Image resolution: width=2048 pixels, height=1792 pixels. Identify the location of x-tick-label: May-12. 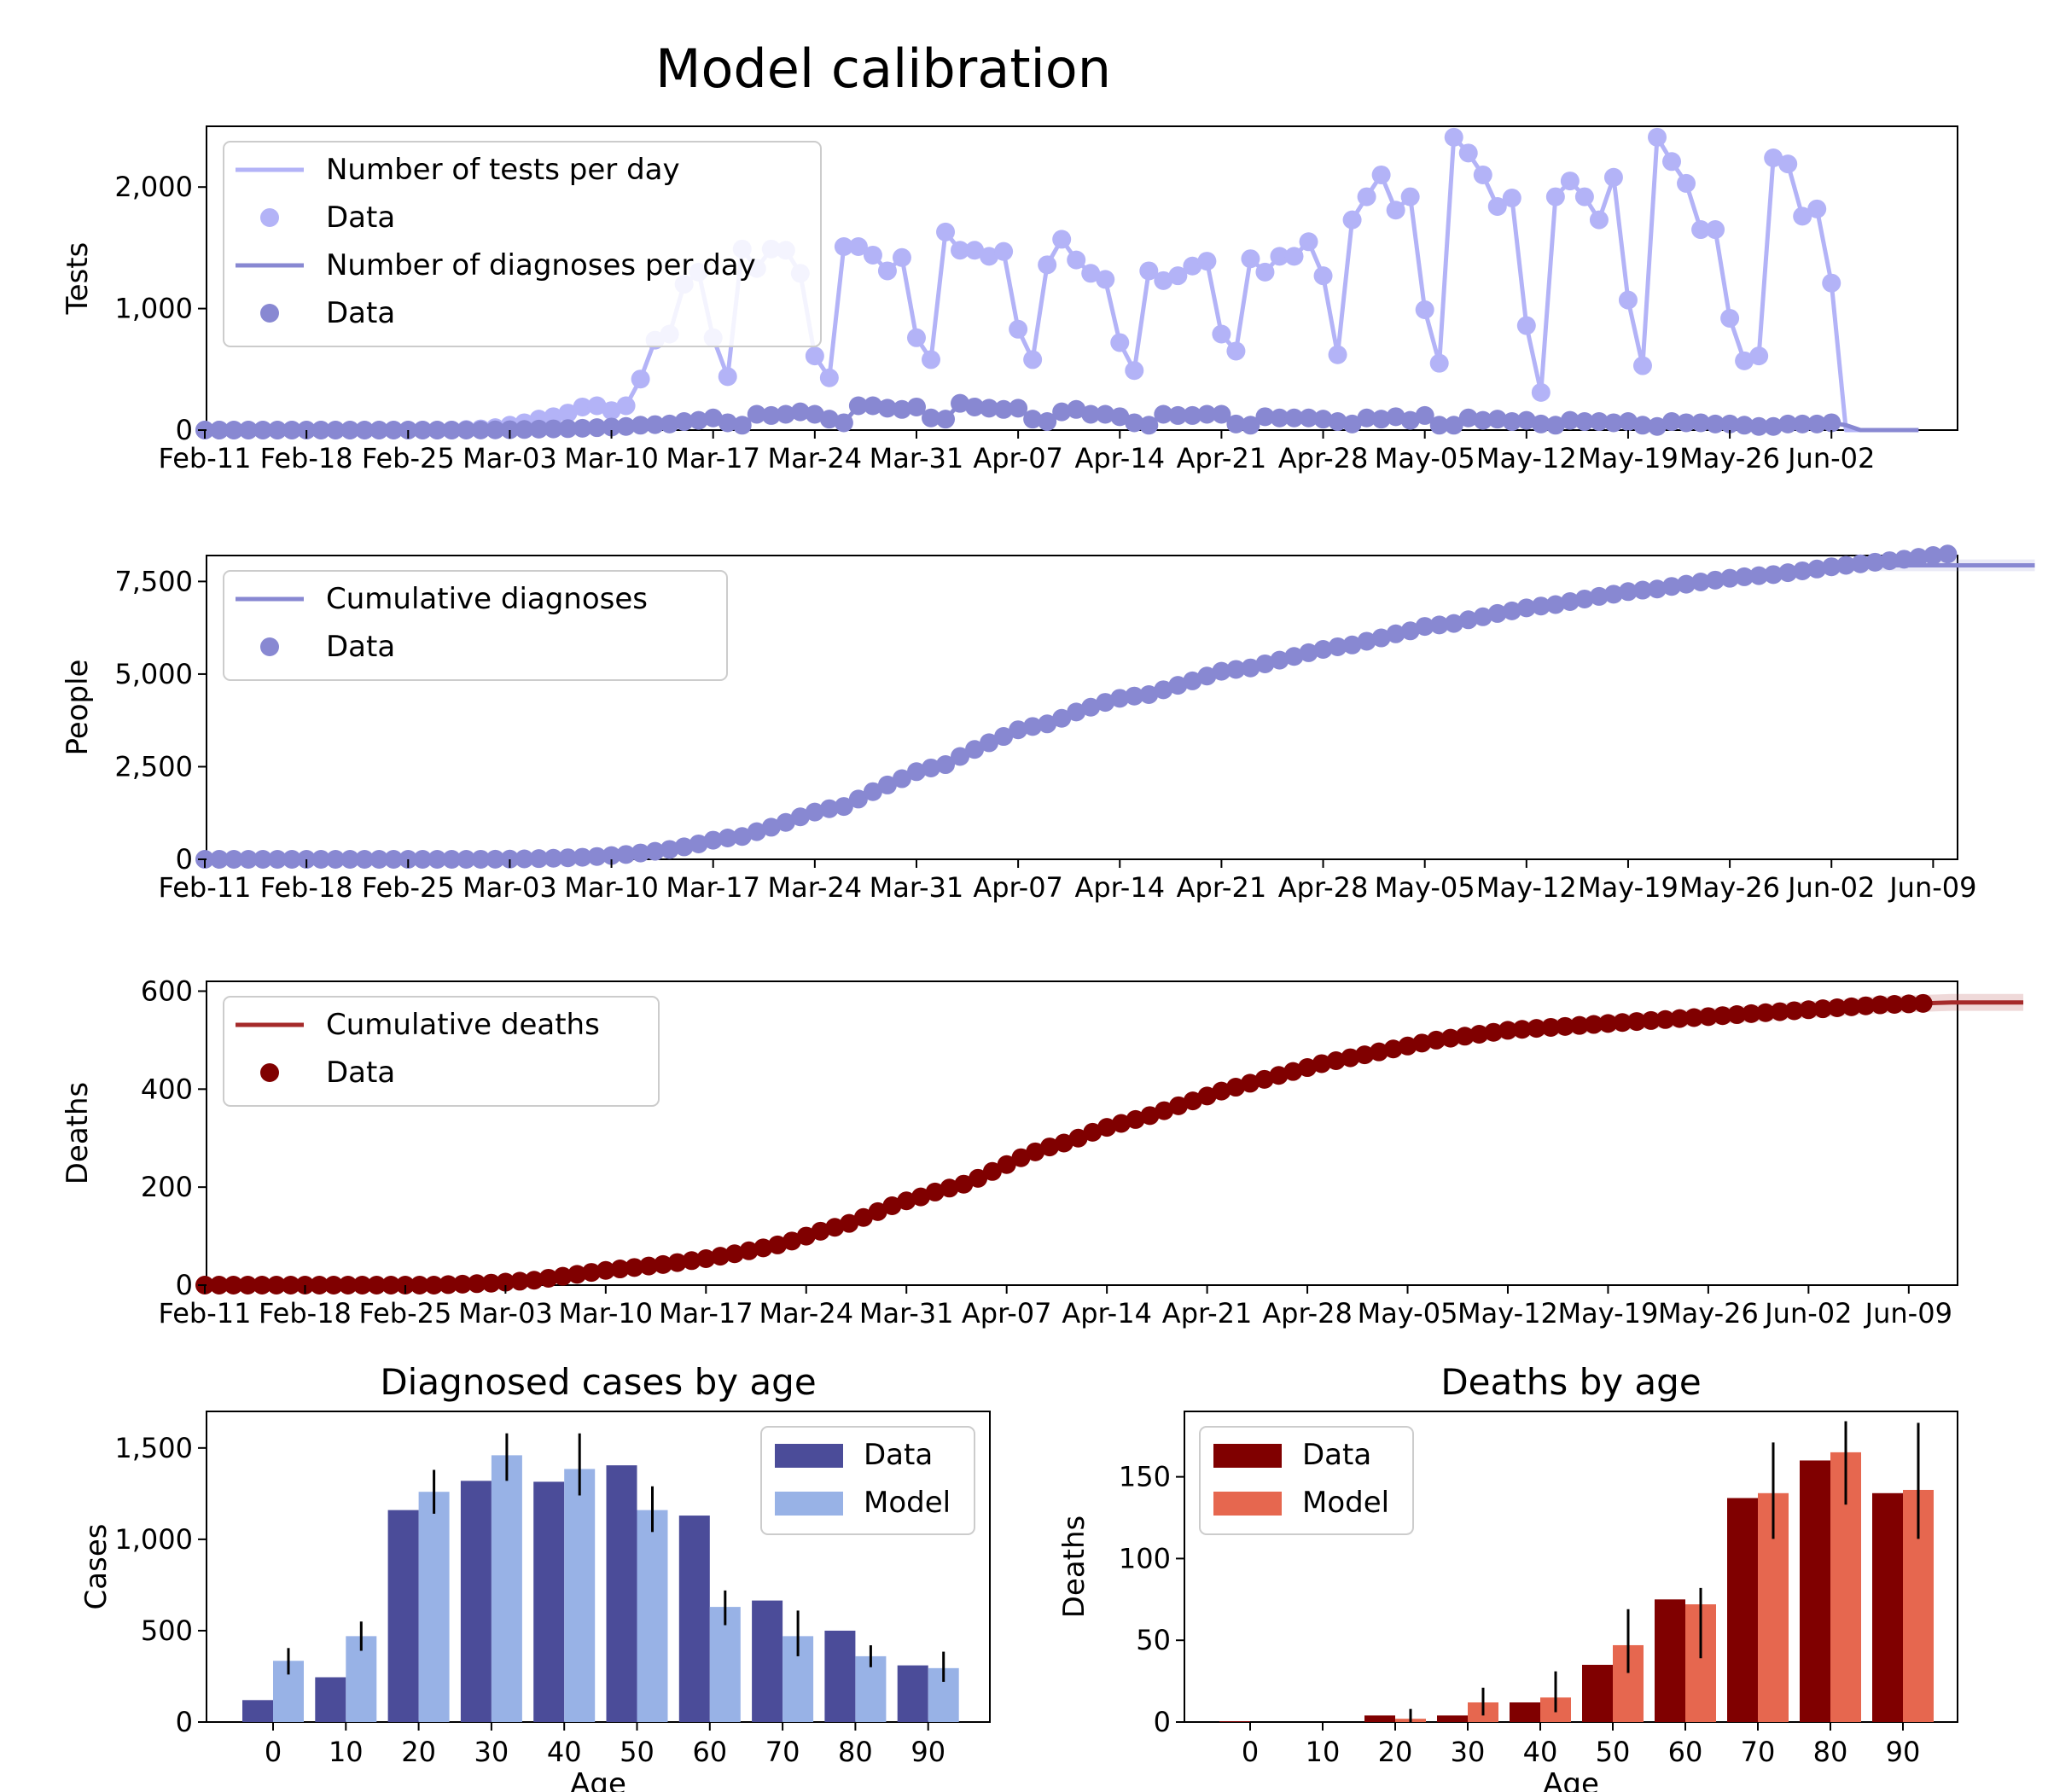
(1507, 1313).